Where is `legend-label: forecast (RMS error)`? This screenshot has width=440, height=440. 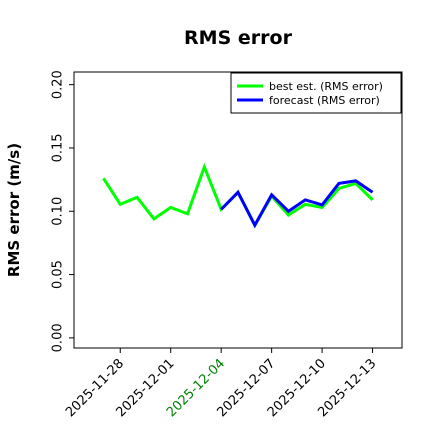 legend-label: forecast (RMS error) is located at coordinates (324, 100).